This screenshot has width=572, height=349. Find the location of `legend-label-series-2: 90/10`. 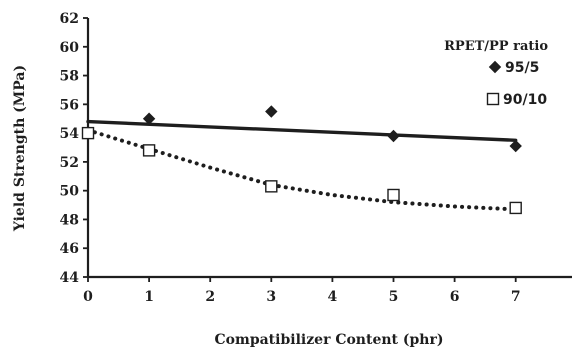

legend-label-series-2: 90/10 is located at coordinates (525, 100).